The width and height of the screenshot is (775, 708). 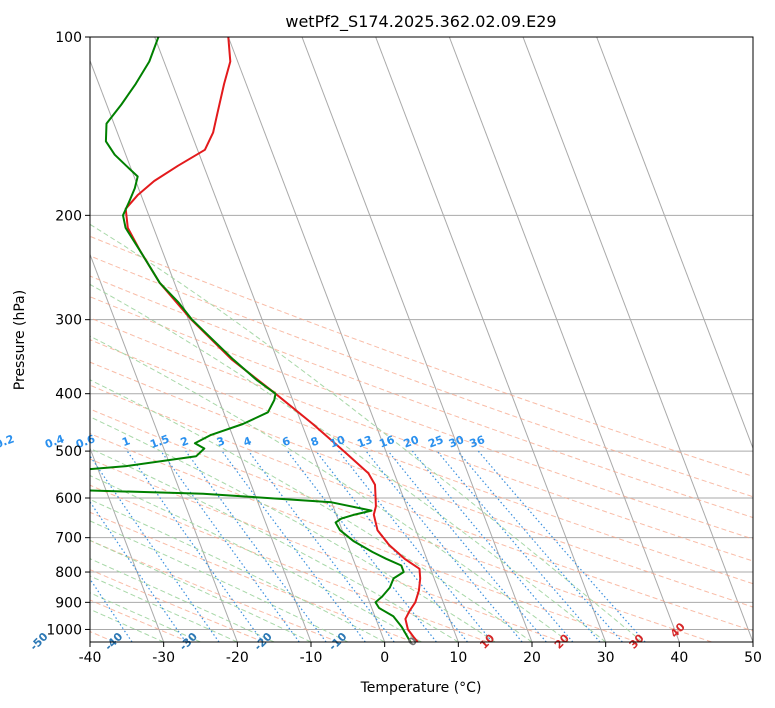 What do you see at coordinates (68, 499) in the screenshot?
I see `y-tick-label: 600` at bounding box center [68, 499].